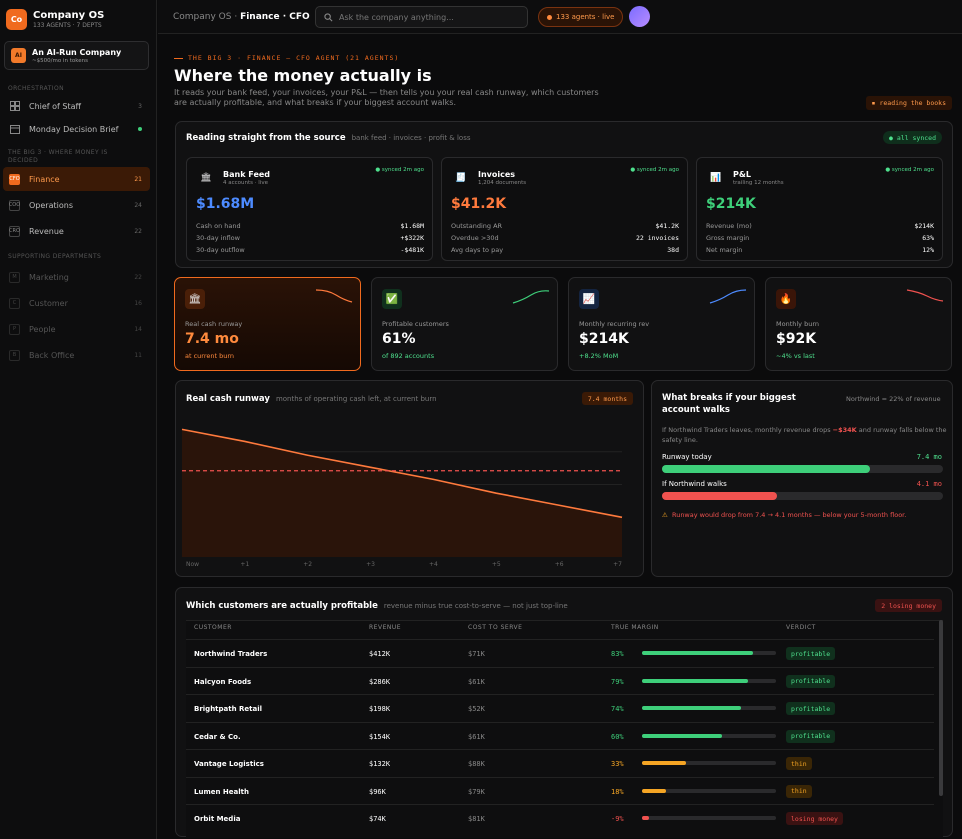 This screenshot has height=839, width=962. I want to click on x-tick-label: Now, so click(192, 564).